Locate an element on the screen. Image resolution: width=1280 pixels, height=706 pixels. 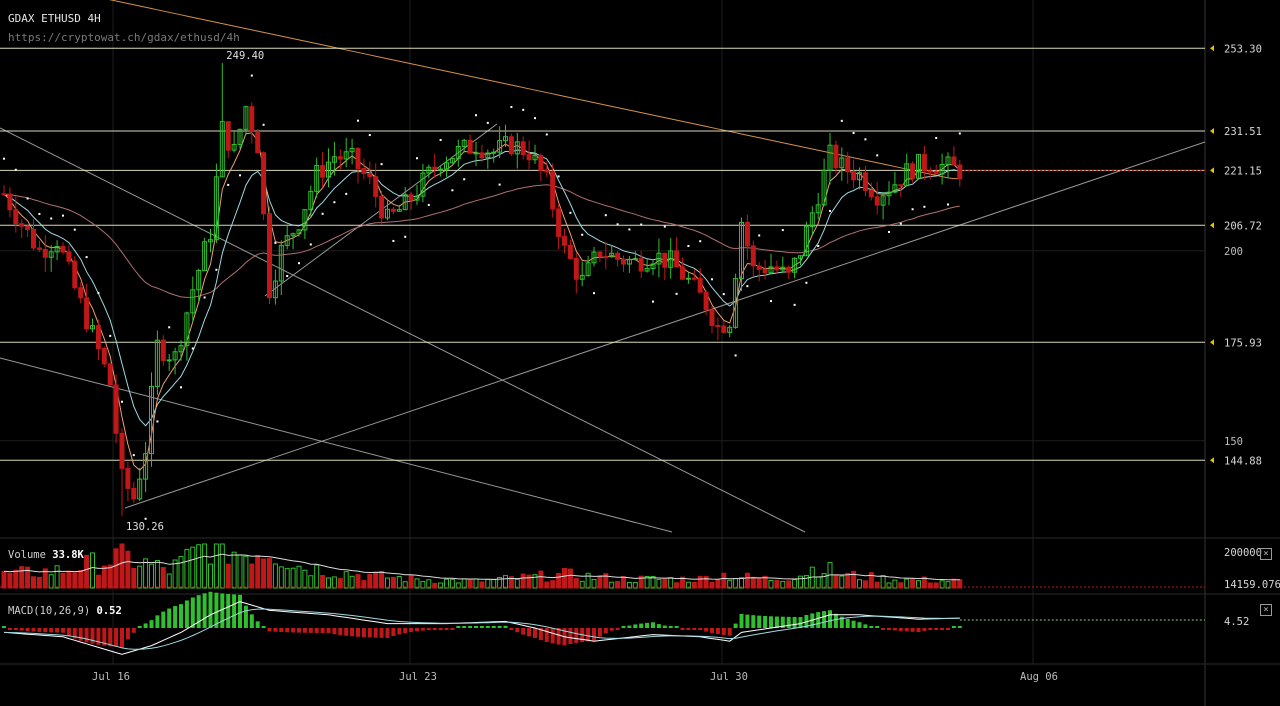
level-label: 221.15 is located at coordinates (1243, 171).